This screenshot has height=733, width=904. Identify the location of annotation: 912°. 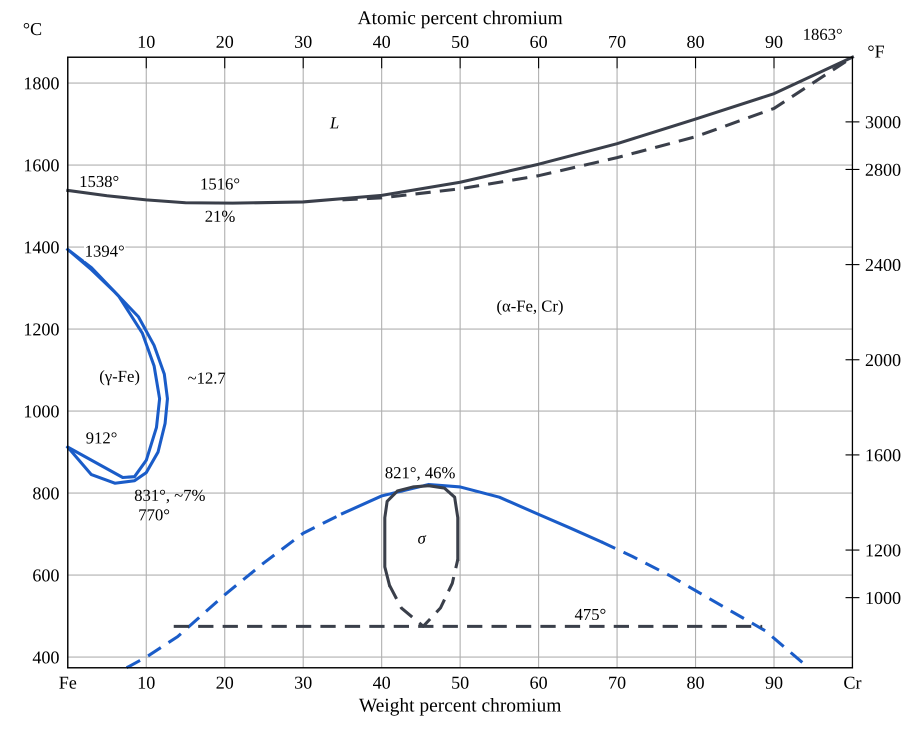
(101, 438).